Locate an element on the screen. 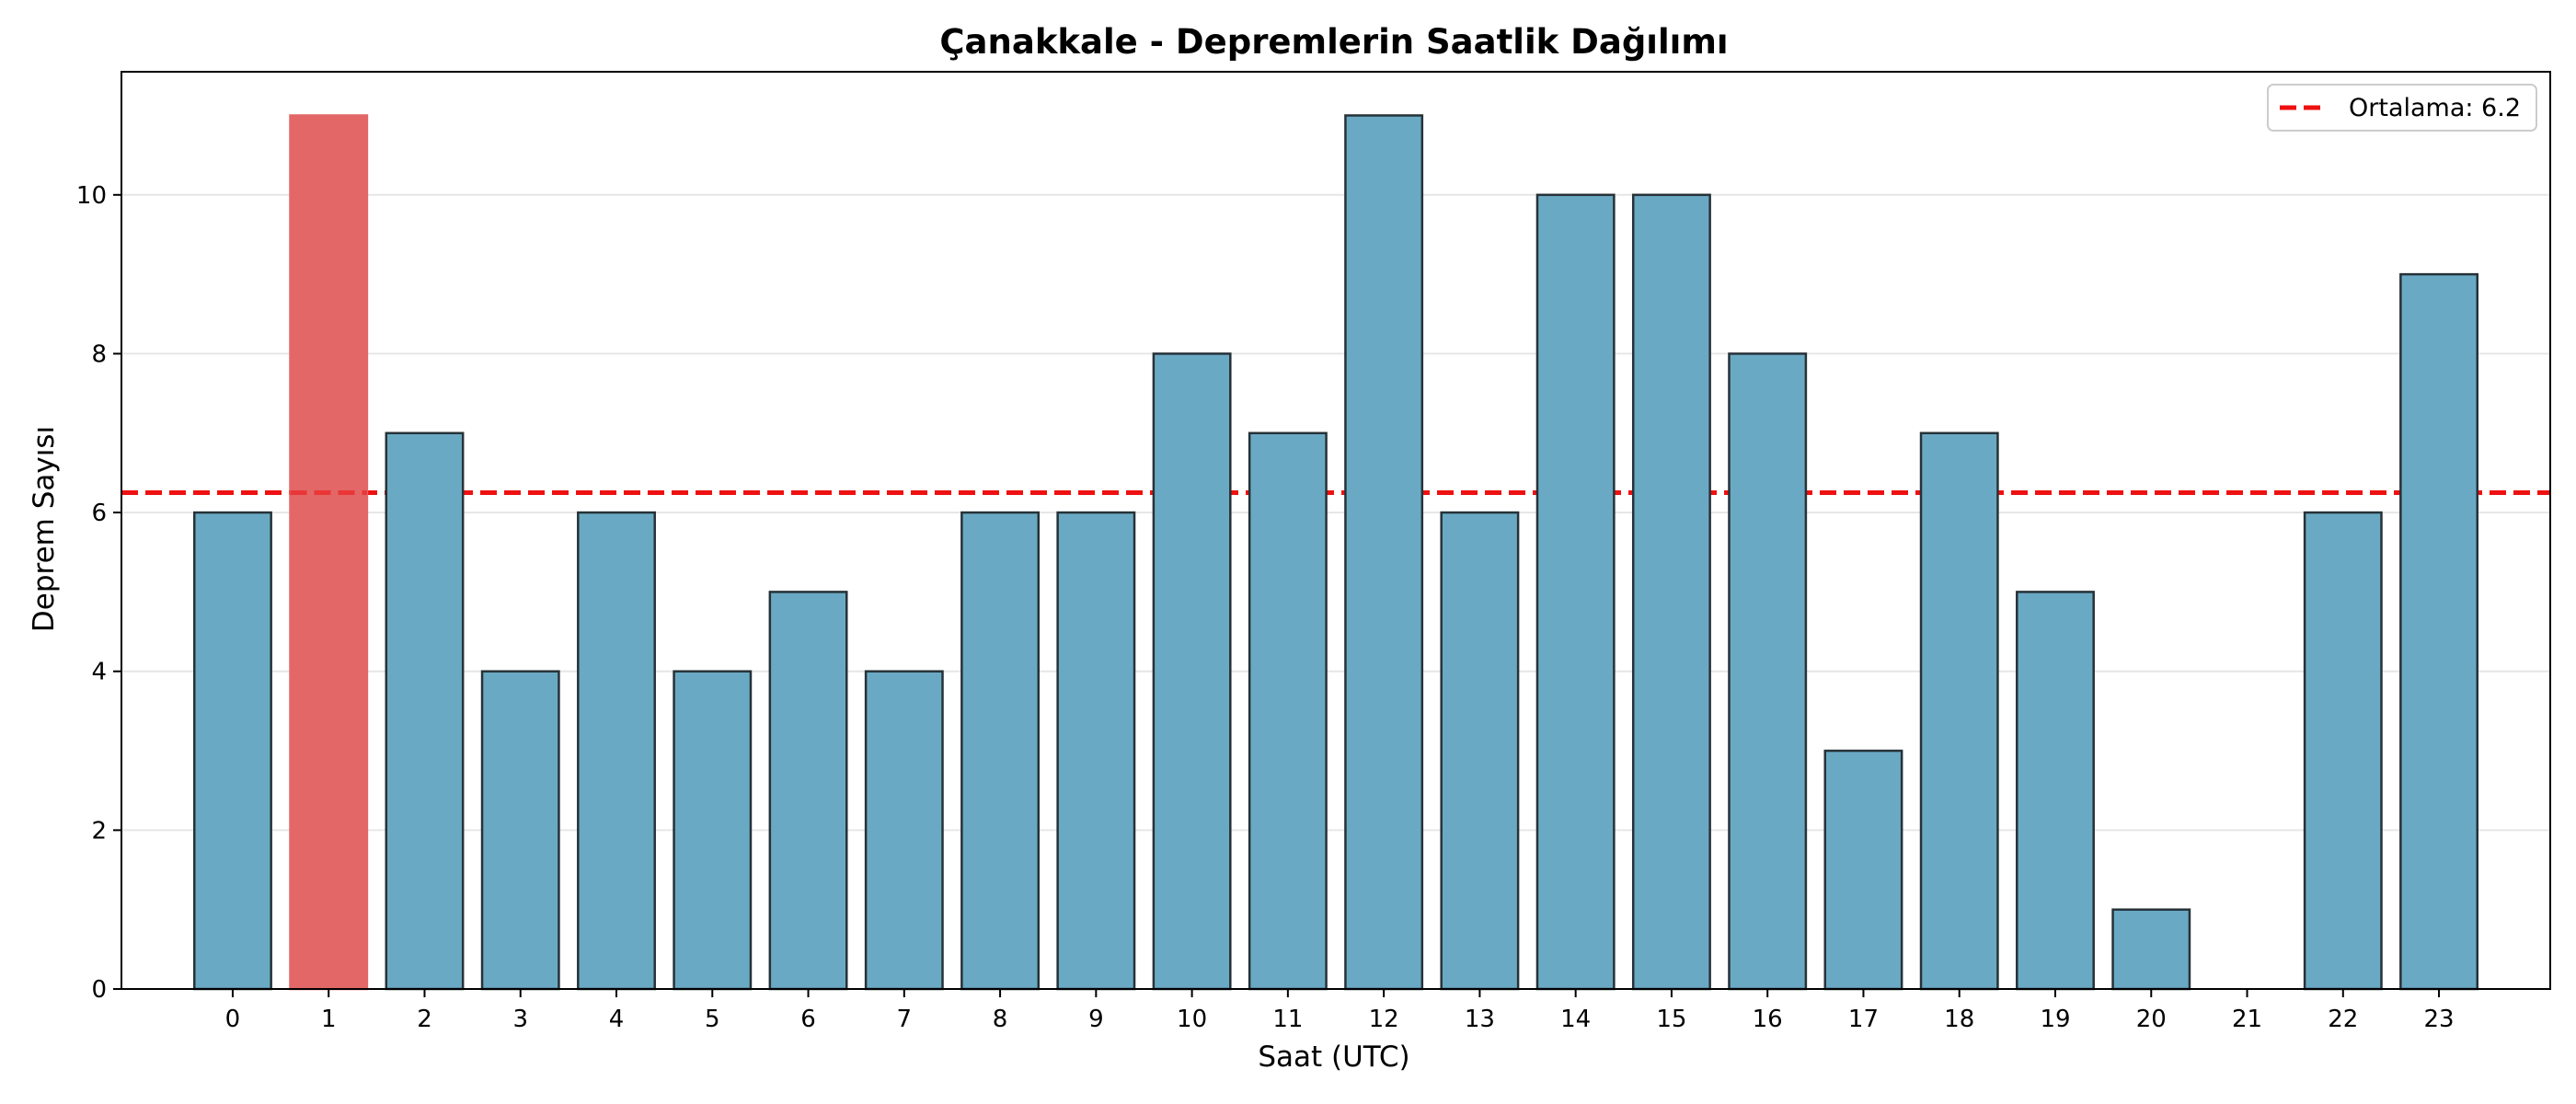  y-tick-label: 4 is located at coordinates (99, 672).